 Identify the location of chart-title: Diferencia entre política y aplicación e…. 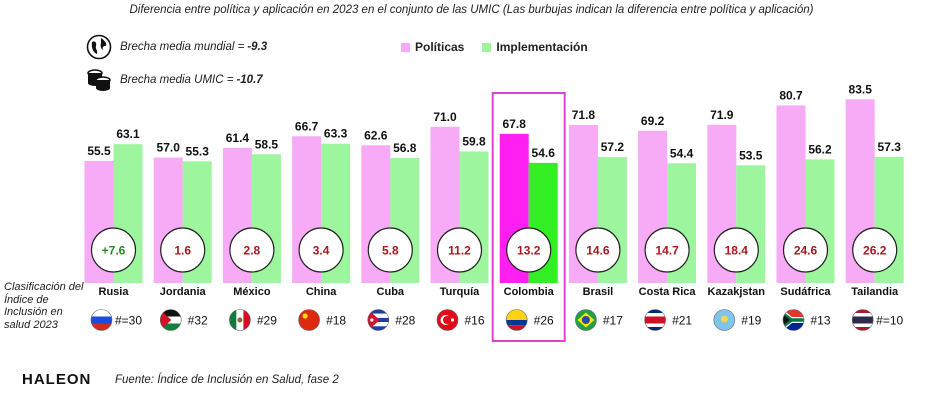
(471, 10).